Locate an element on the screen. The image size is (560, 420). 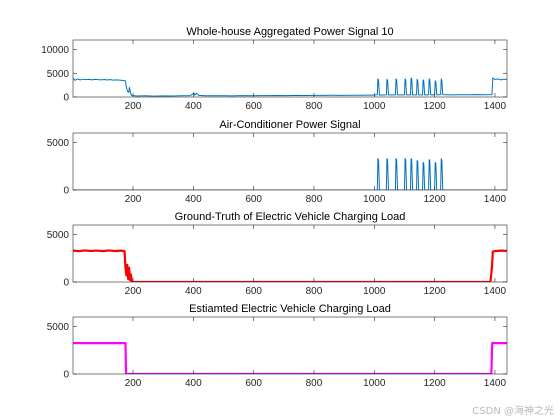
chart-title: Whole-house Aggregated Power Signal 10 is located at coordinates (289, 32).